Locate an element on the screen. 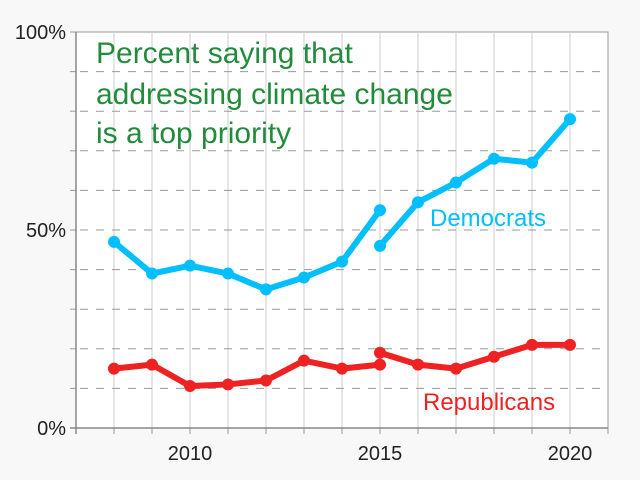 The width and height of the screenshot is (640, 480). series-republicans is located at coordinates (342, 365).